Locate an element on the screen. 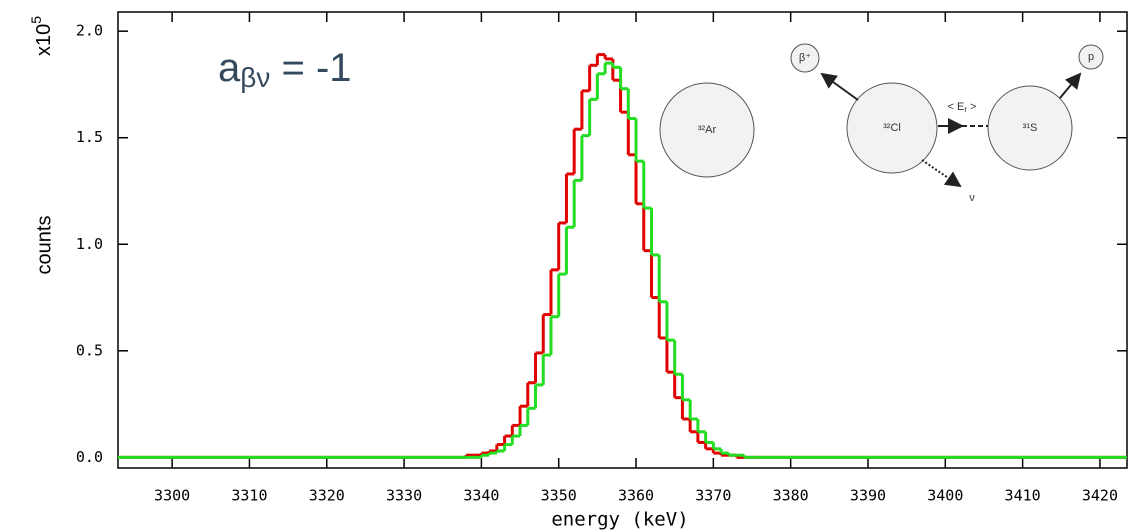 This screenshot has width=1130, height=532. y-multiplier-exponent: 5 is located at coordinates (36, 20).